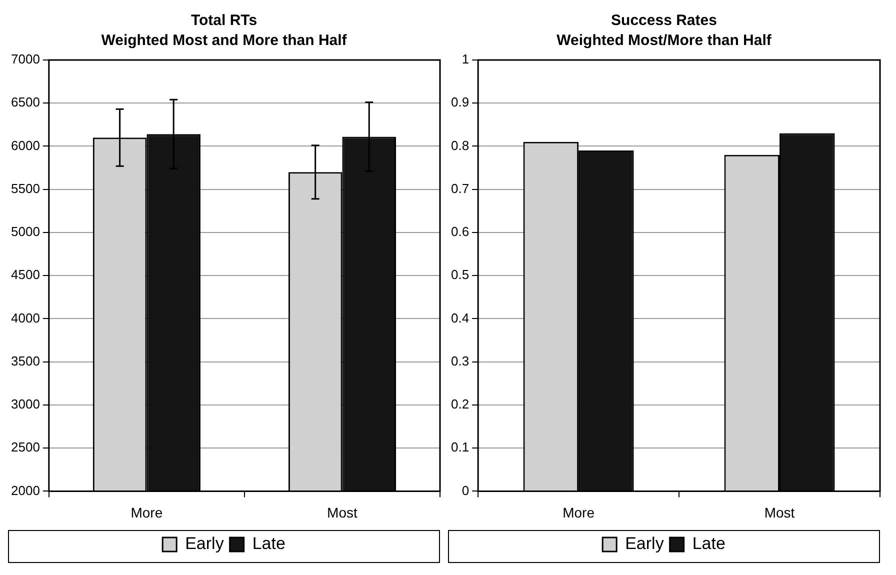 Image resolution: width=896 pixels, height=575 pixels. What do you see at coordinates (466, 490) in the screenshot?
I see `y-tick-label: 0` at bounding box center [466, 490].